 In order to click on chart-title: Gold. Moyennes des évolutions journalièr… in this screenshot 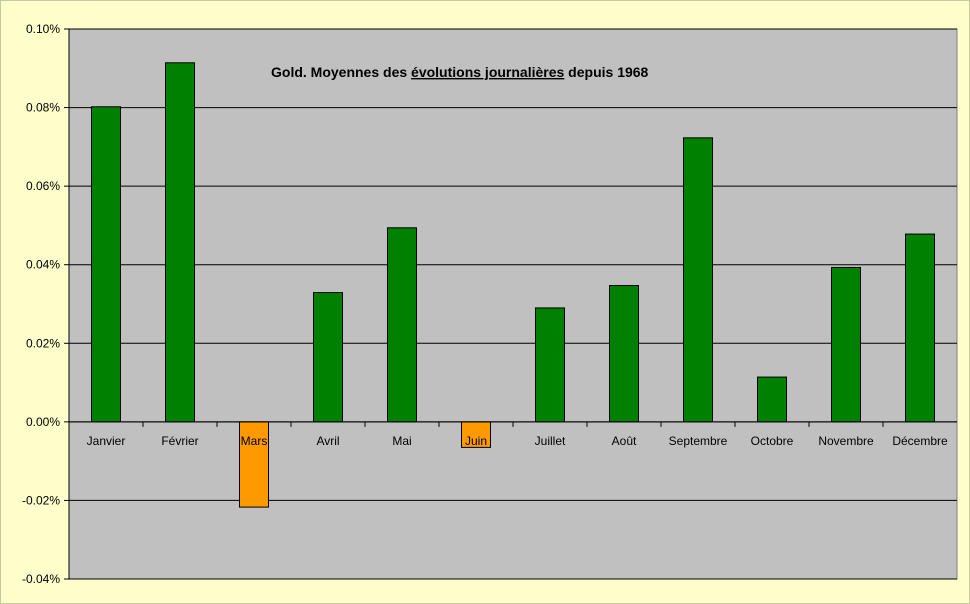, I will do `click(460, 72)`.